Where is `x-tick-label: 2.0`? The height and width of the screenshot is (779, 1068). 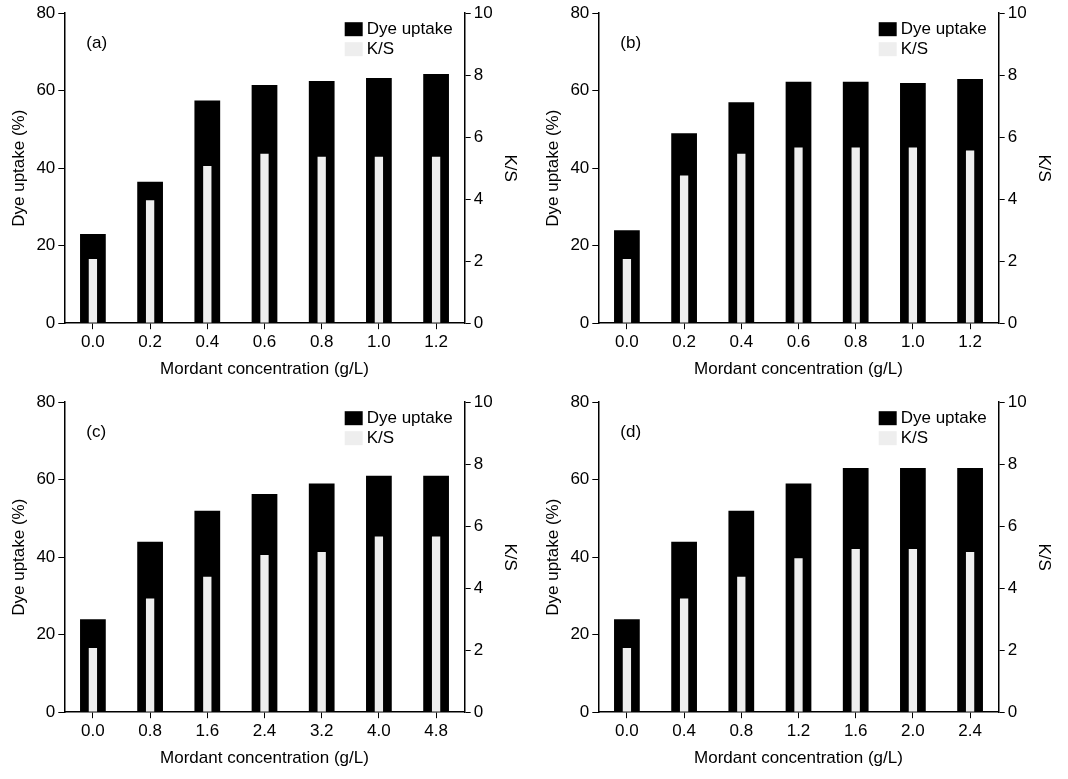 x-tick-label: 2.0 is located at coordinates (913, 731).